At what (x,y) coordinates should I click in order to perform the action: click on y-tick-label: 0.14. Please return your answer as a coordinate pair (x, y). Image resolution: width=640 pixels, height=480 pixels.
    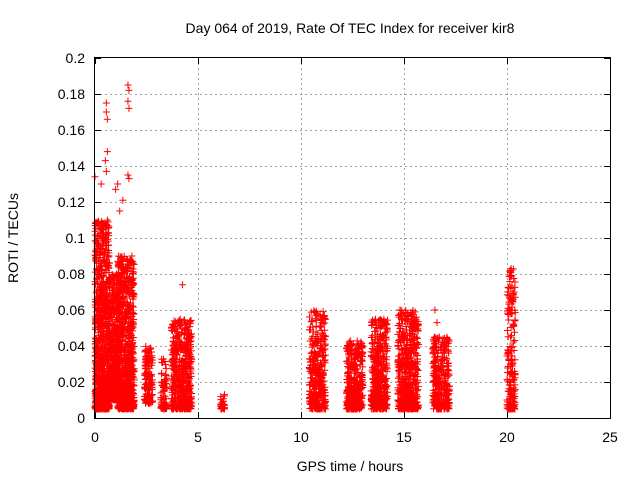
    Looking at the image, I should click on (71, 166).